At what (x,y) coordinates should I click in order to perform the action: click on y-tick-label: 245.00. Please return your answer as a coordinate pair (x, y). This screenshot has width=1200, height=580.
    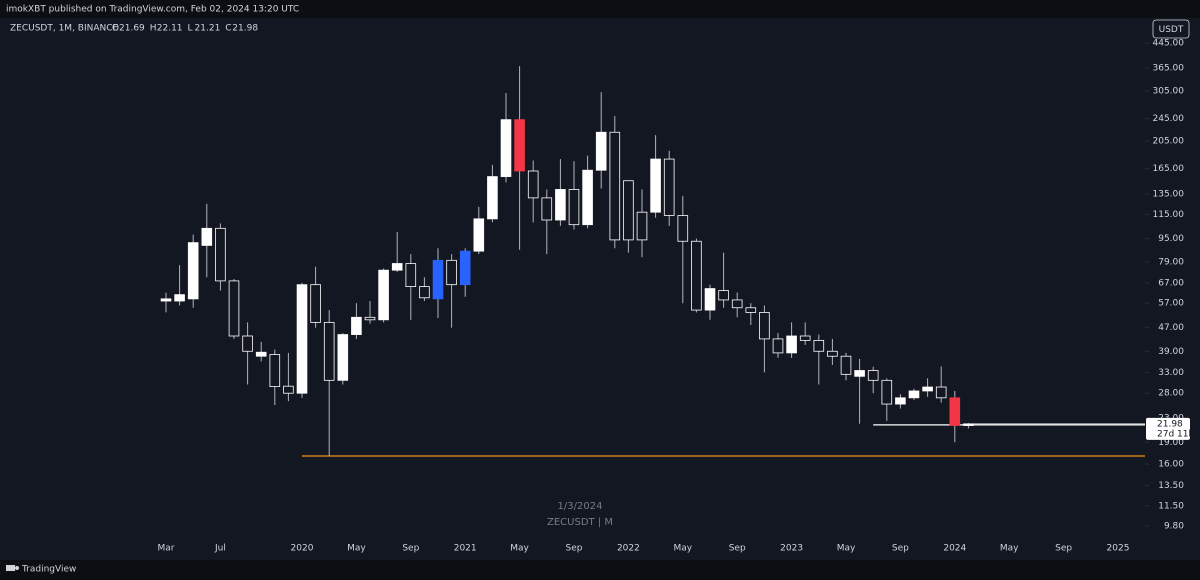
    Looking at the image, I should click on (1169, 119).